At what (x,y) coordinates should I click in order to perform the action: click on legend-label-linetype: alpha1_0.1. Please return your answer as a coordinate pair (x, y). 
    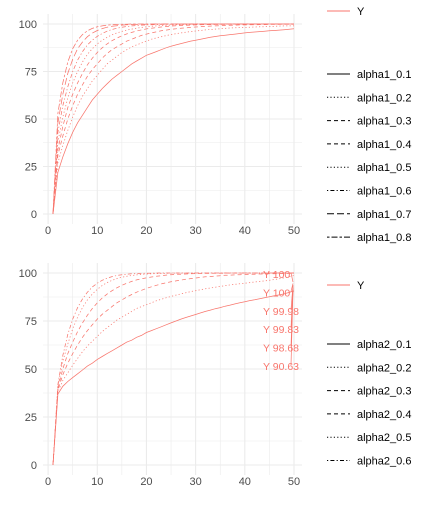
    Looking at the image, I should click on (384, 75).